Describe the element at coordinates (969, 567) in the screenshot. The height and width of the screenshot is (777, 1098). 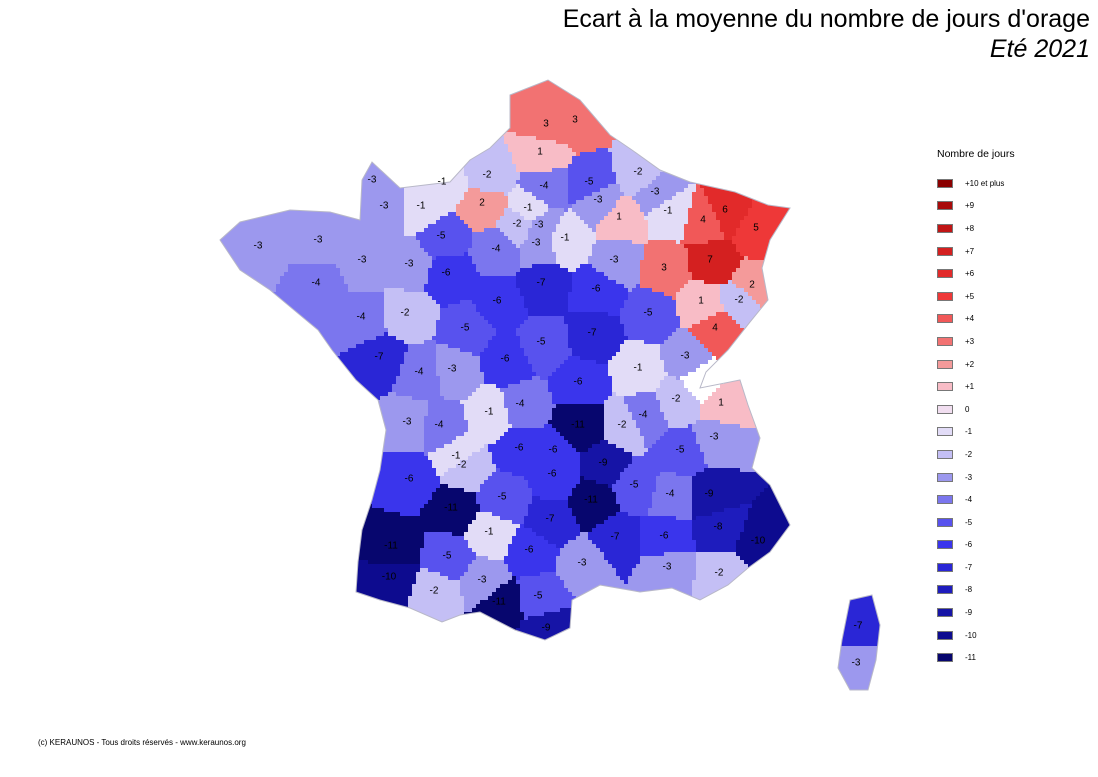
I see `legend-label: -7` at that location.